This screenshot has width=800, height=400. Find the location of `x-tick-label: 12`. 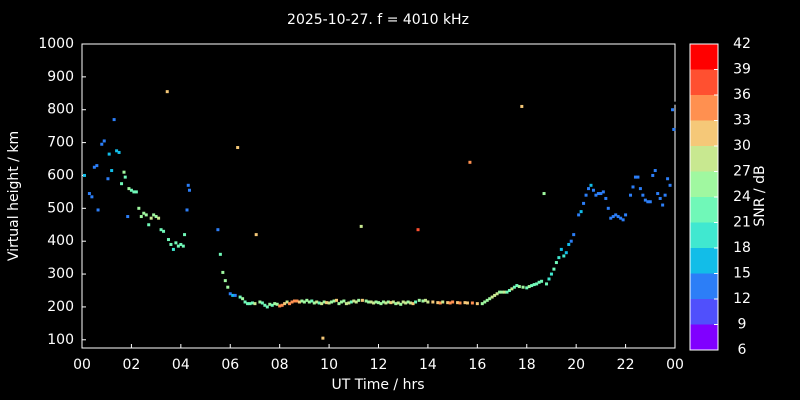

x-tick-label: 12 is located at coordinates (379, 365).